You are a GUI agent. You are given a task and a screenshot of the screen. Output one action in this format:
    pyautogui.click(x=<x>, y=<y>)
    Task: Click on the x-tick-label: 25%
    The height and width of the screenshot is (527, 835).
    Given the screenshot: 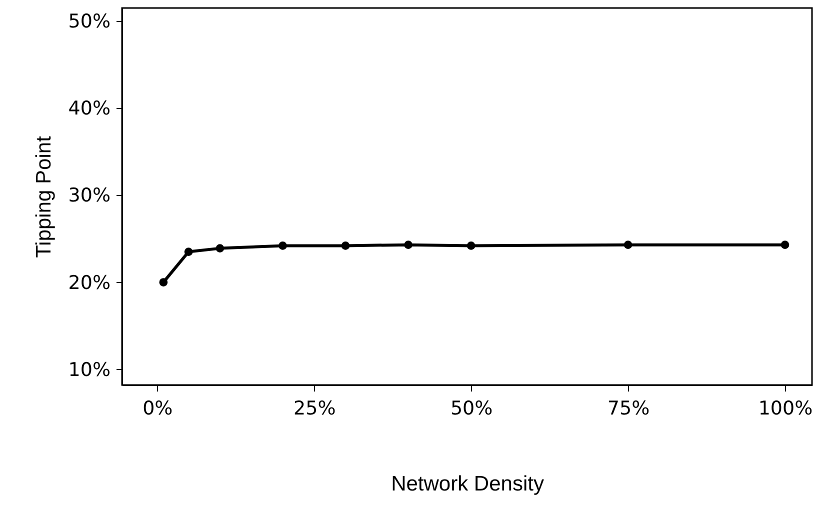 What is the action you would take?
    pyautogui.click(x=315, y=409)
    